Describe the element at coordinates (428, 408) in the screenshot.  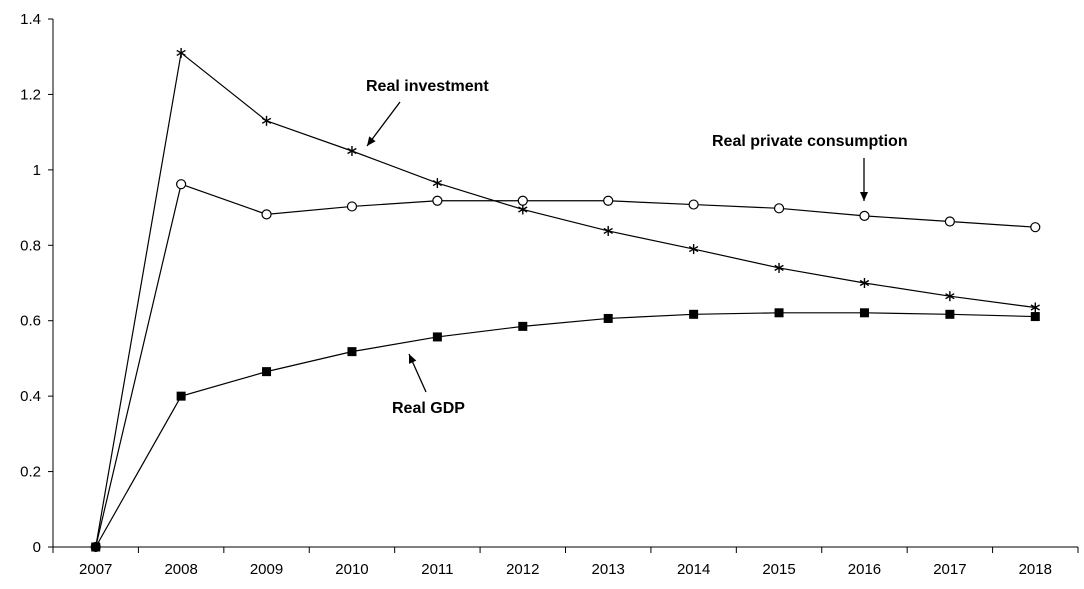
I see `annotation-label: Real GDP` at that location.